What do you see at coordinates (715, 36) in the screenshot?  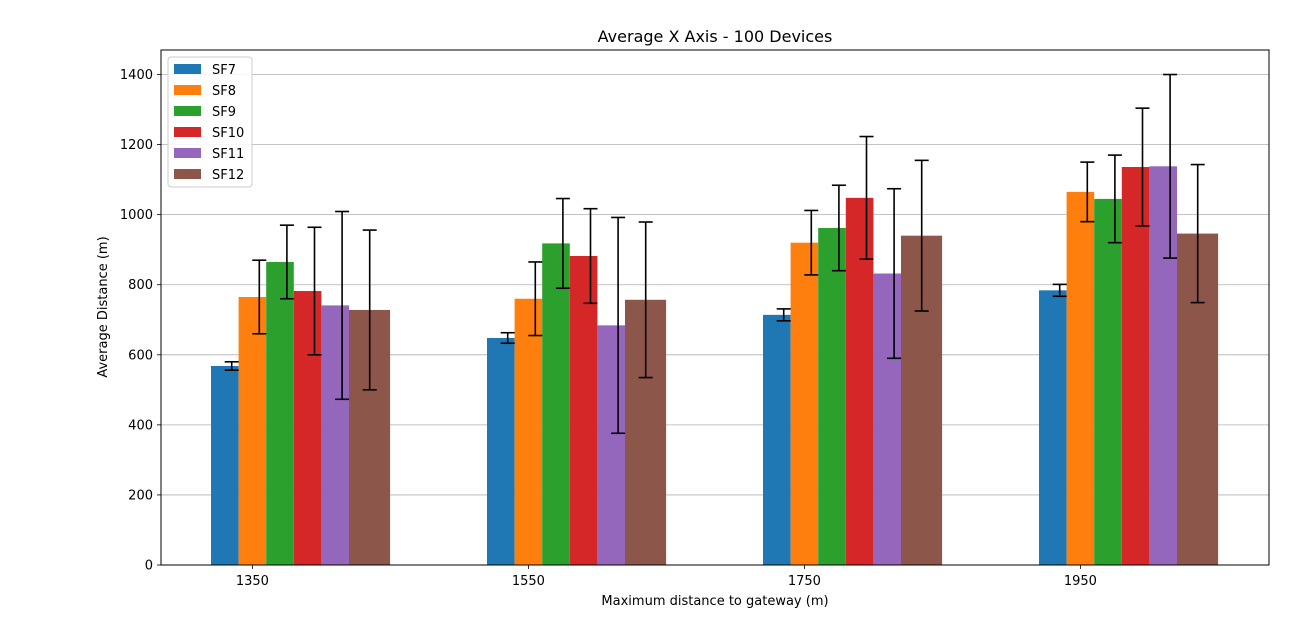 I see `chart-title: Average X Axis - 100 Devices` at bounding box center [715, 36].